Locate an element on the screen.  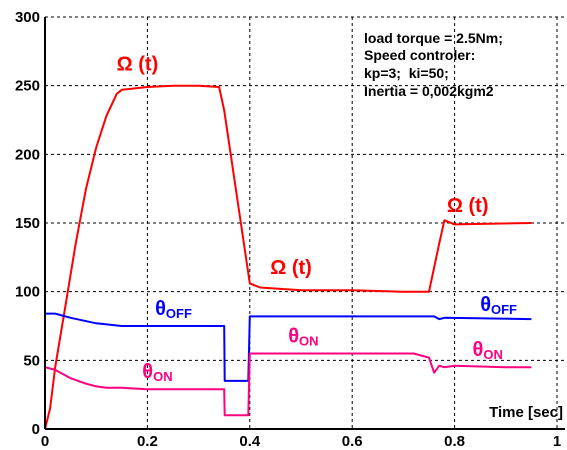
y-tick-label: 0 is located at coordinates (36, 429).